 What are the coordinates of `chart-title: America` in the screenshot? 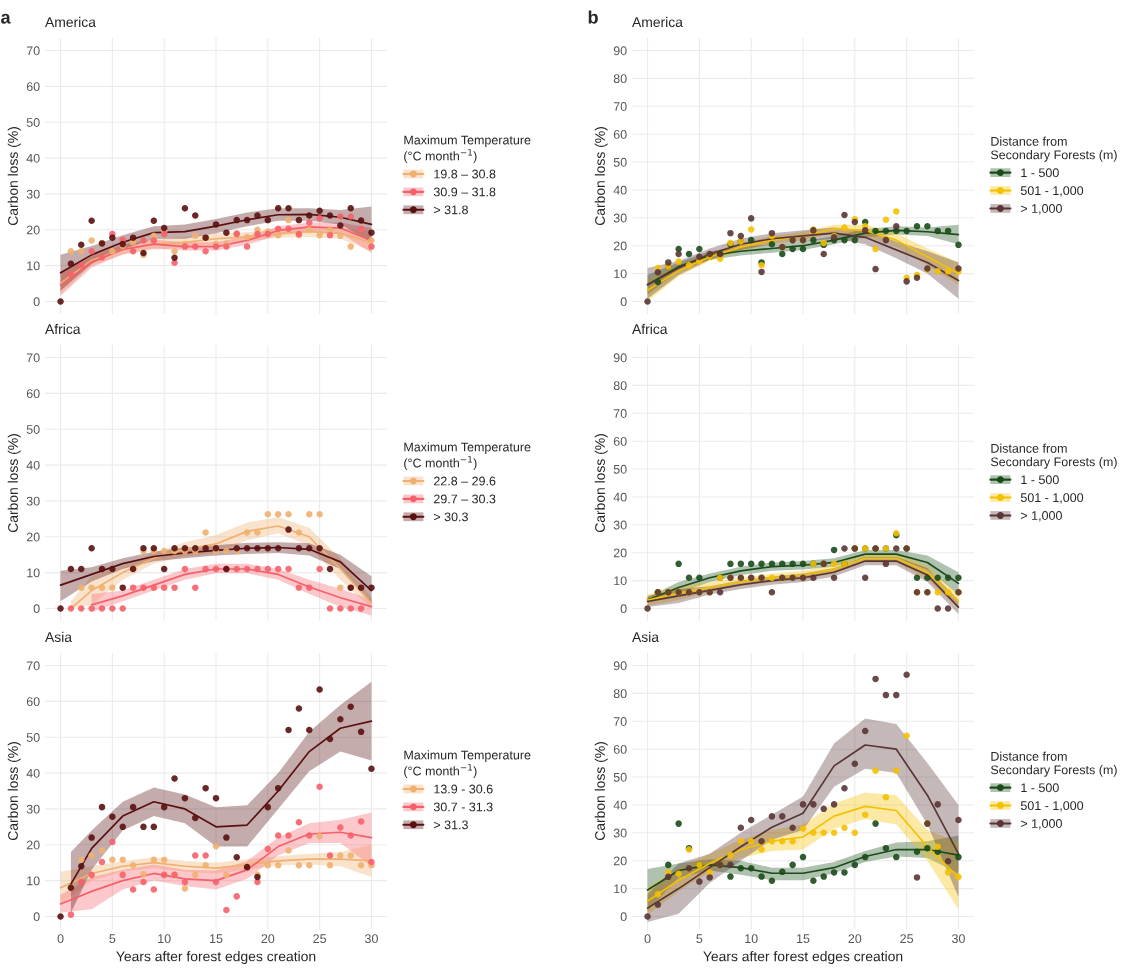 It's located at (70, 22).